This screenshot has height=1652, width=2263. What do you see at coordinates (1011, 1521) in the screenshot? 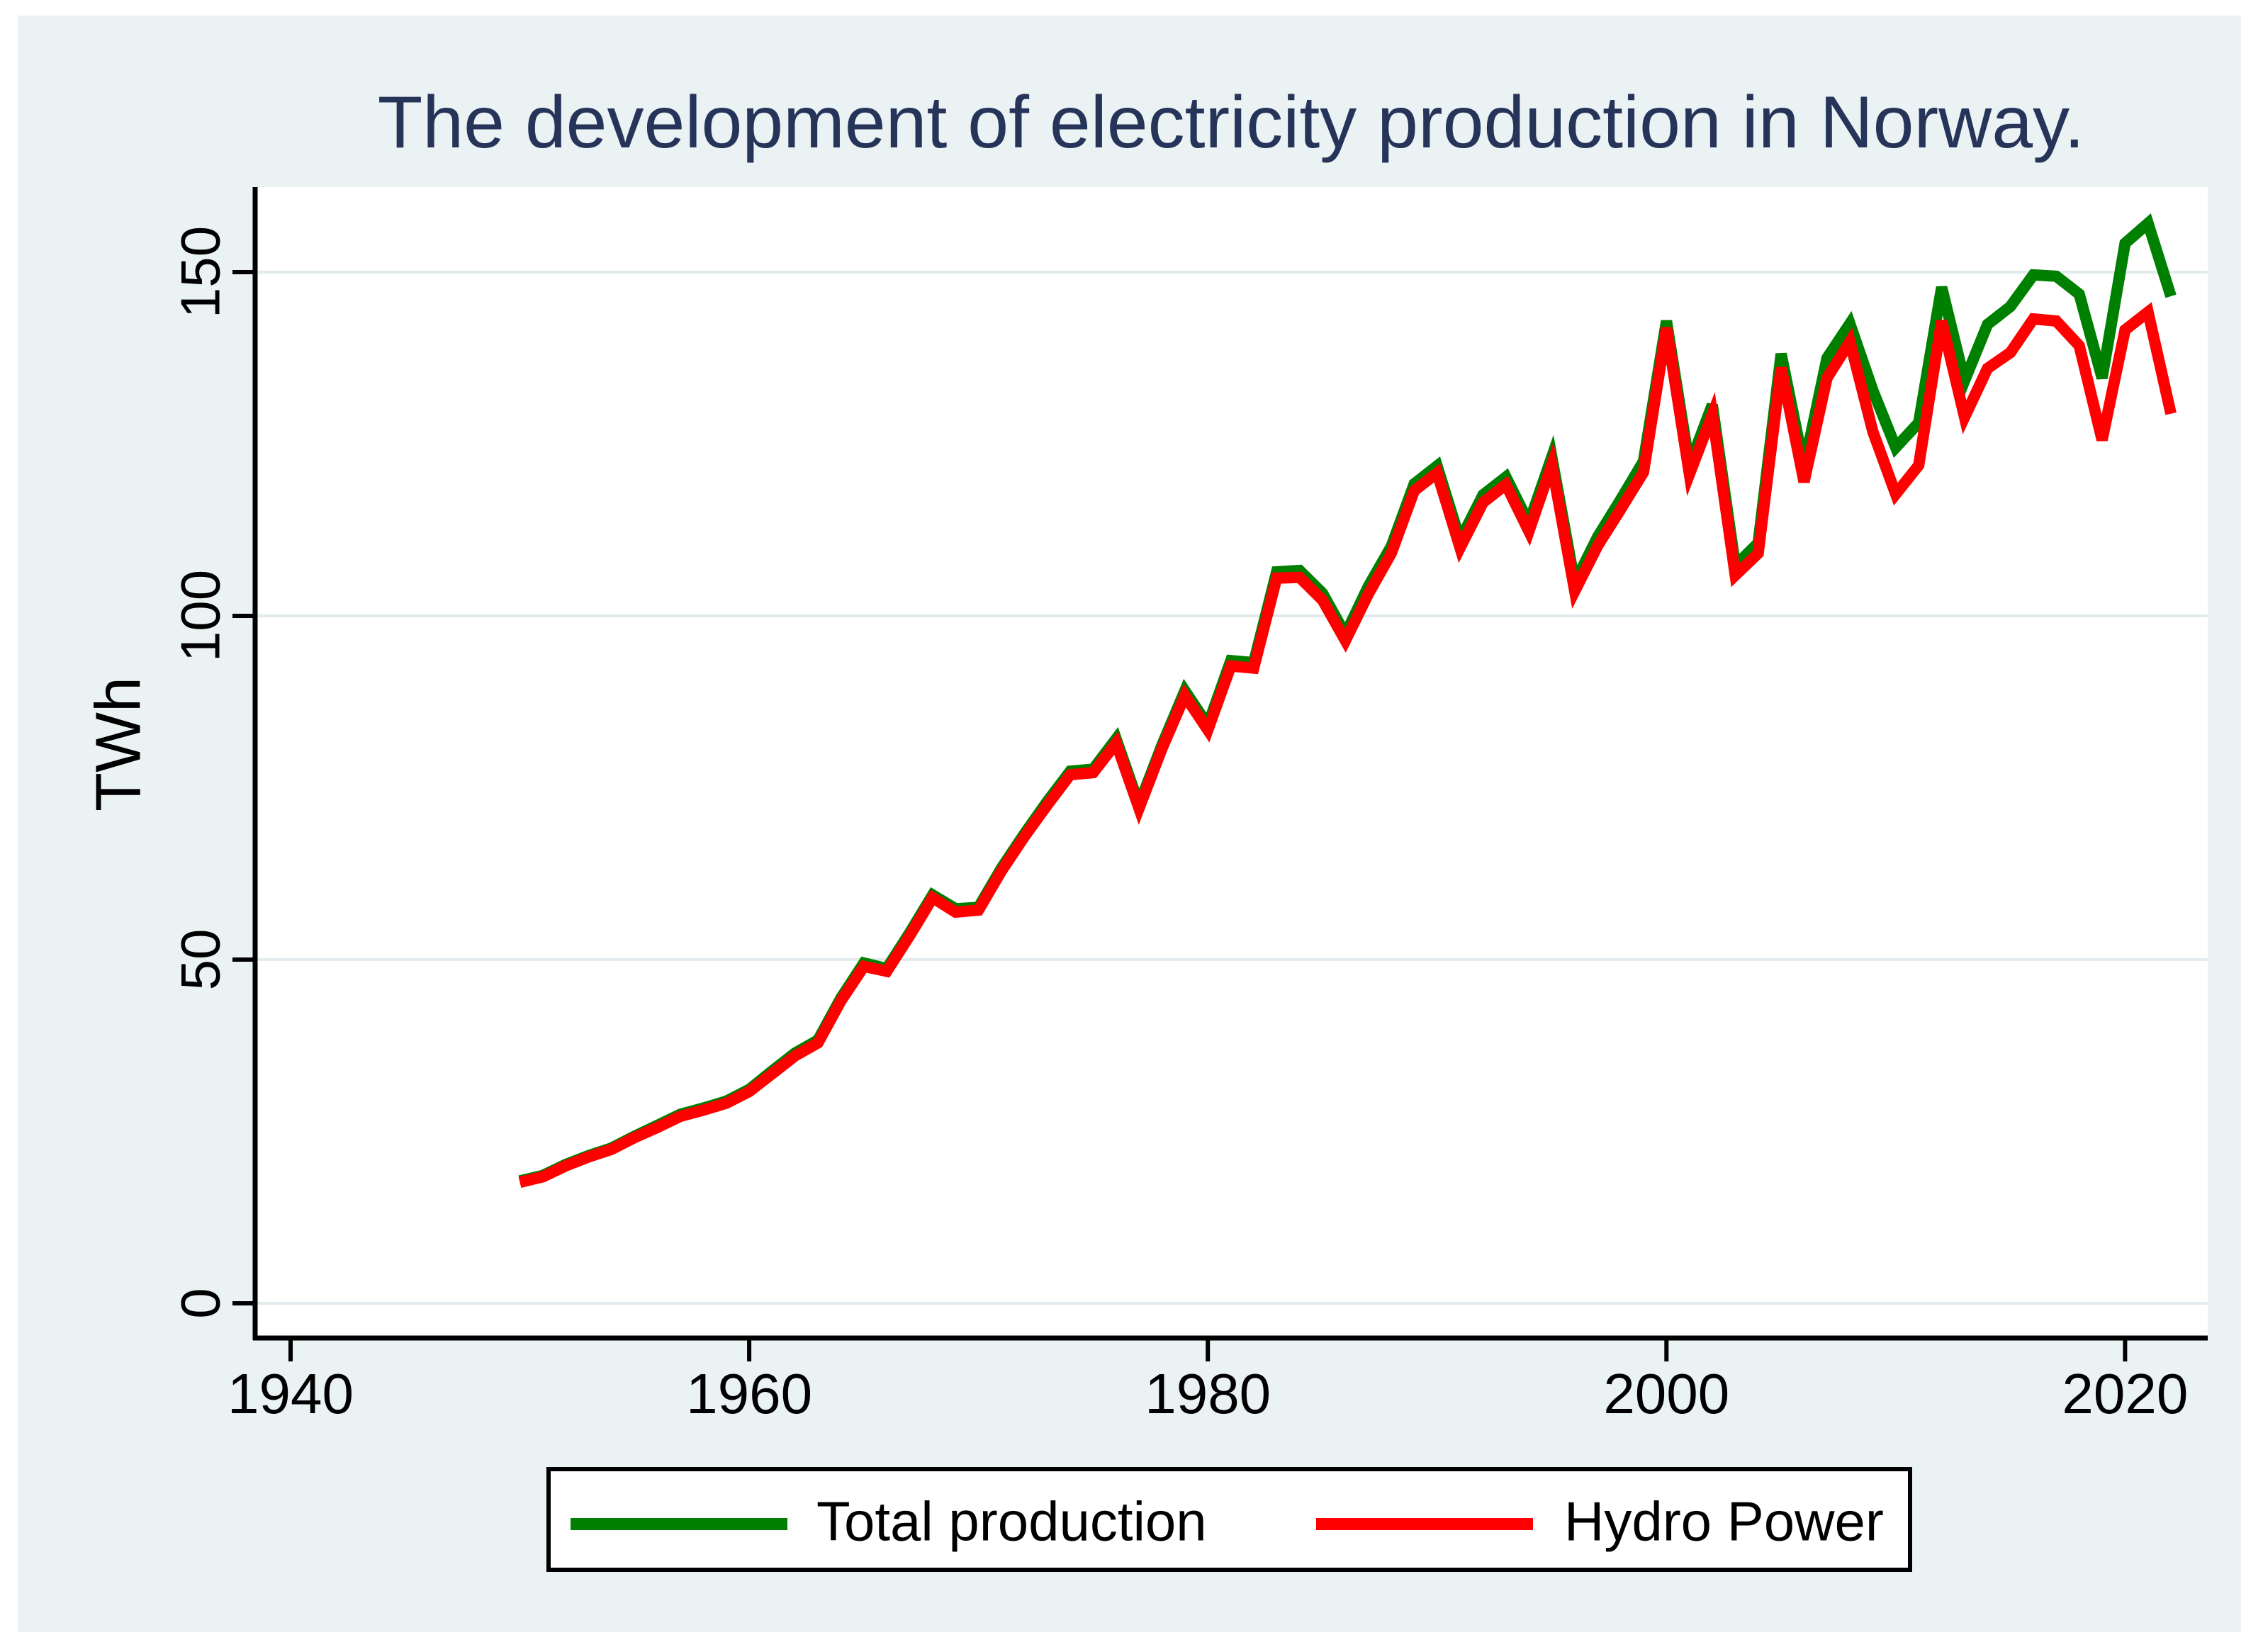
I see `legend-label-total-production: Total production` at bounding box center [1011, 1521].